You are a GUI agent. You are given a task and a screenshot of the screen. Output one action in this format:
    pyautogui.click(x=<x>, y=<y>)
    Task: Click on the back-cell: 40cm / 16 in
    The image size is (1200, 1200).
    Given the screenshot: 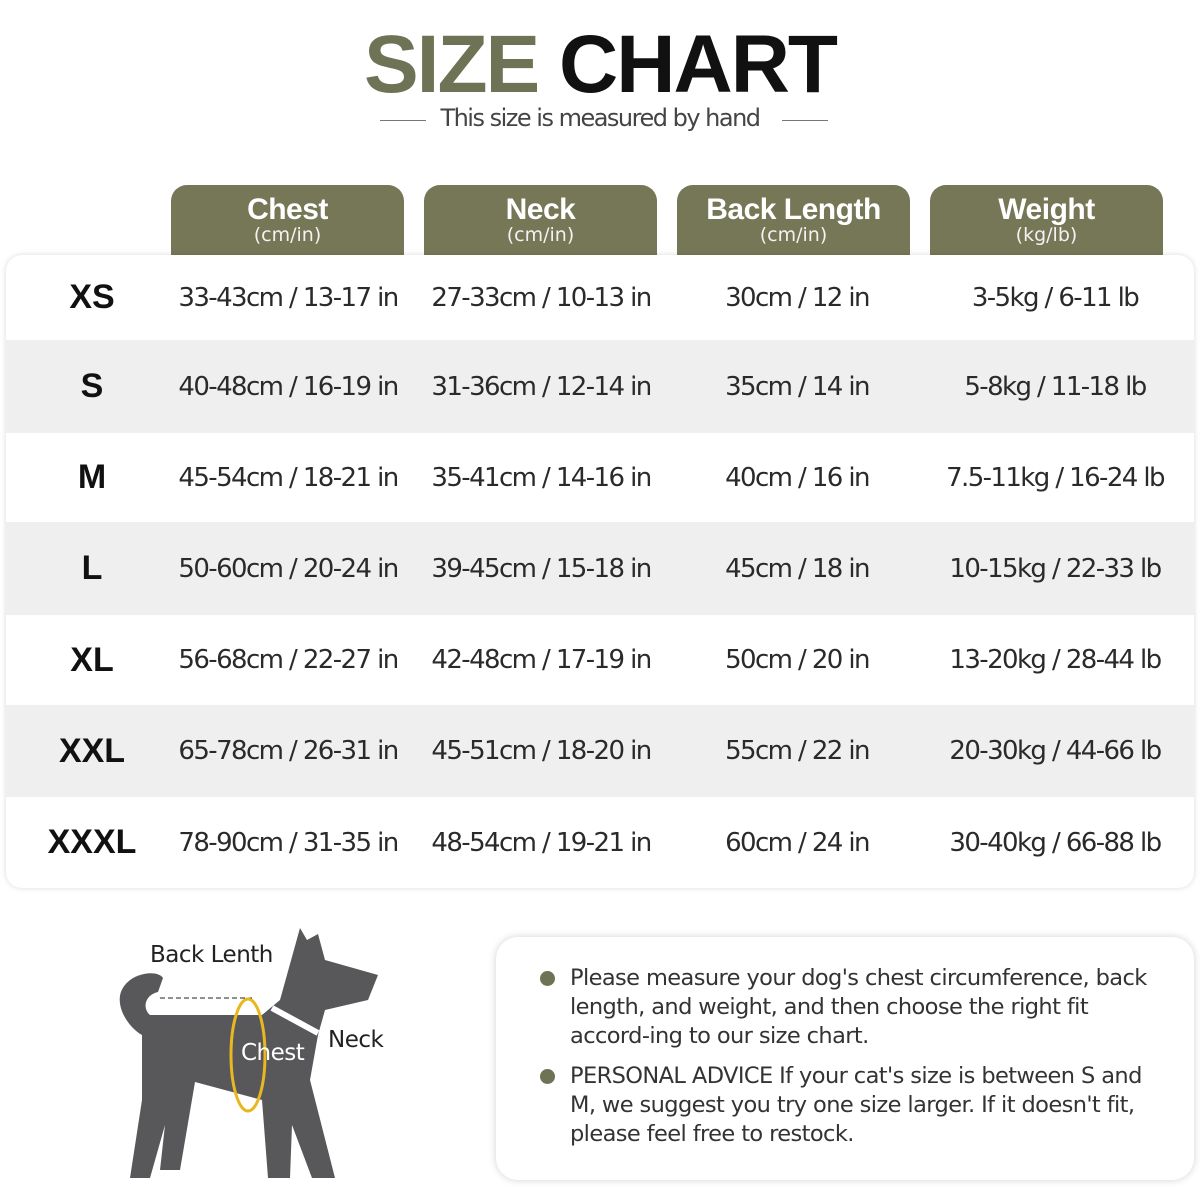 What is the action you would take?
    pyautogui.click(x=797, y=477)
    